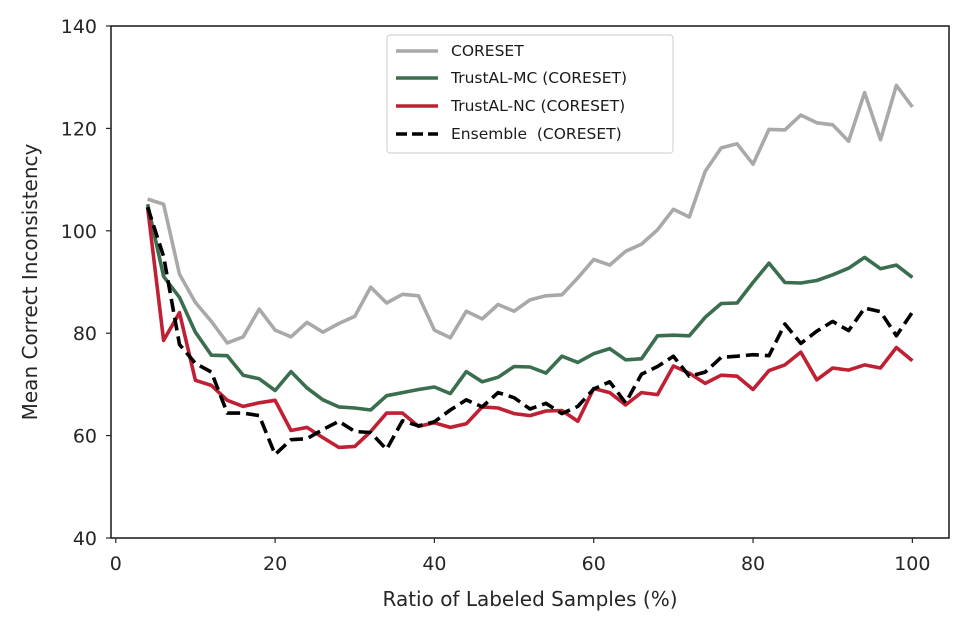  What do you see at coordinates (85, 437) in the screenshot?
I see `y-tick-label: 60` at bounding box center [85, 437].